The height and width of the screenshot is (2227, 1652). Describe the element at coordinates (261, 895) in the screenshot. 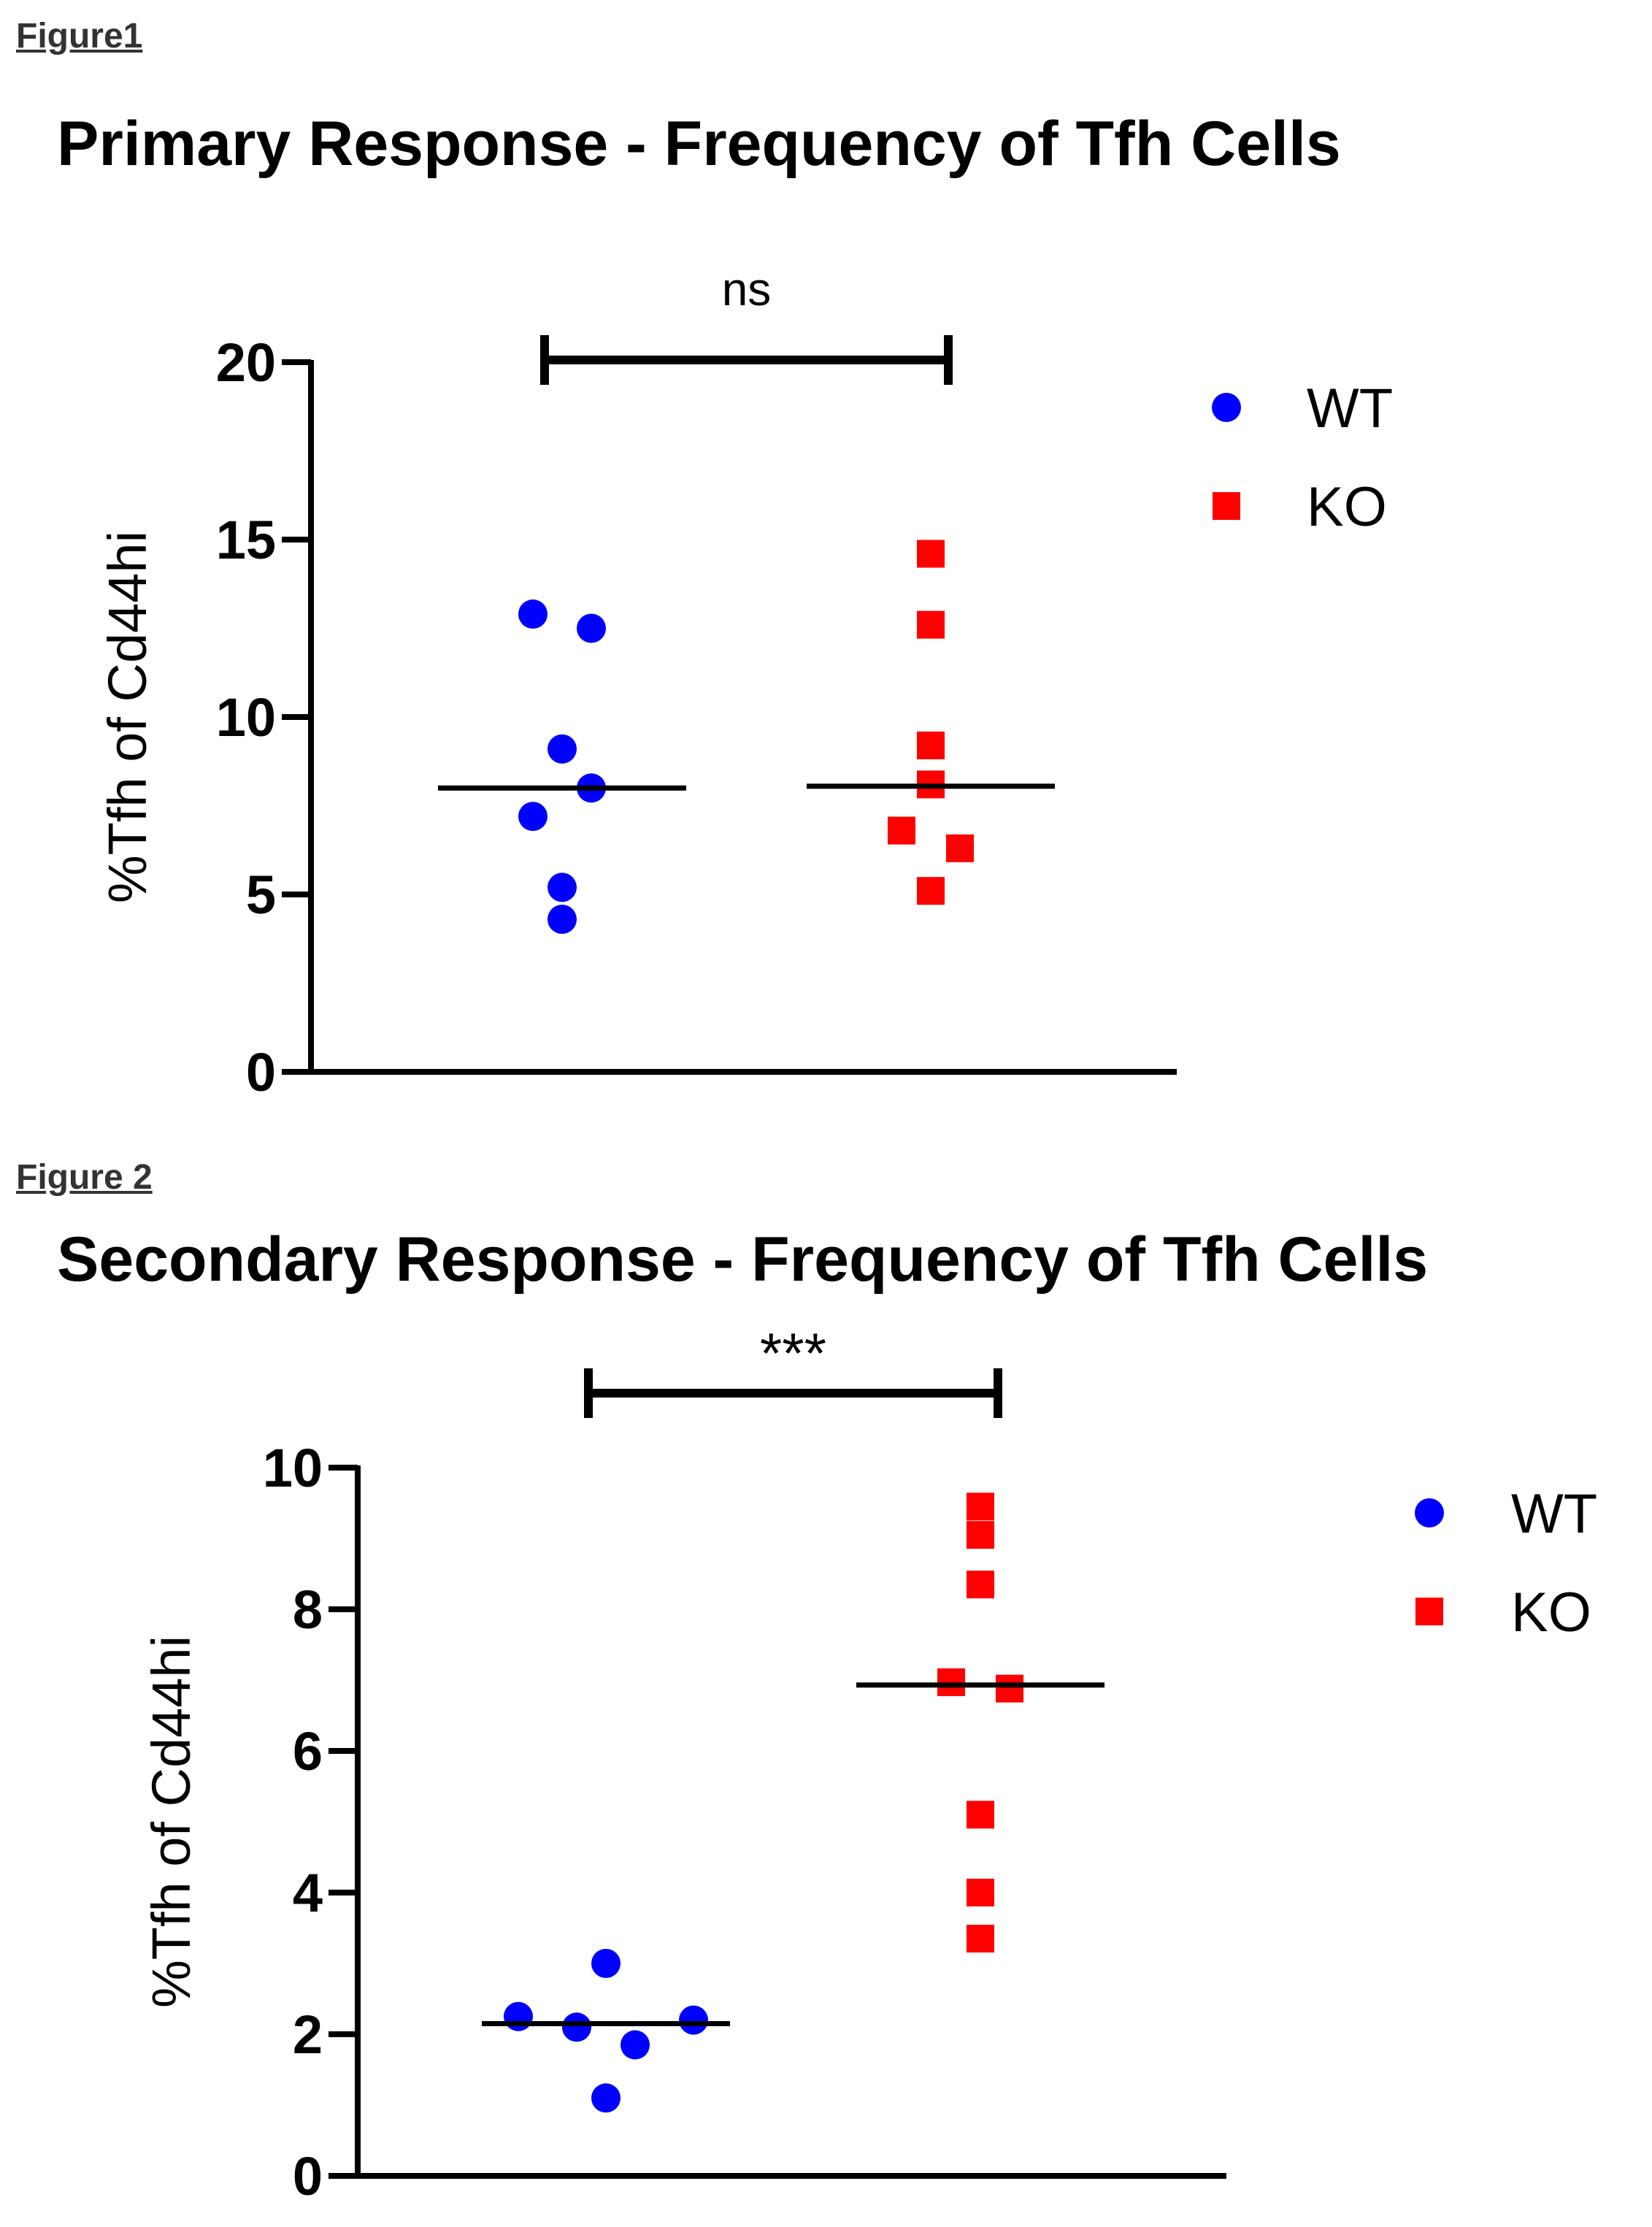

I see `y-tick-label: 5` at that location.